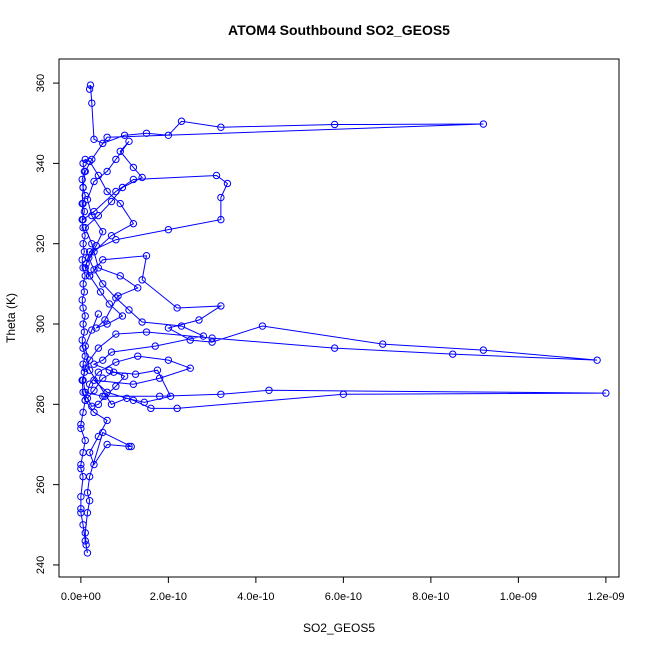  Describe the element at coordinates (255, 597) in the screenshot. I see `x-tick-label: 4.0e-10` at that location.